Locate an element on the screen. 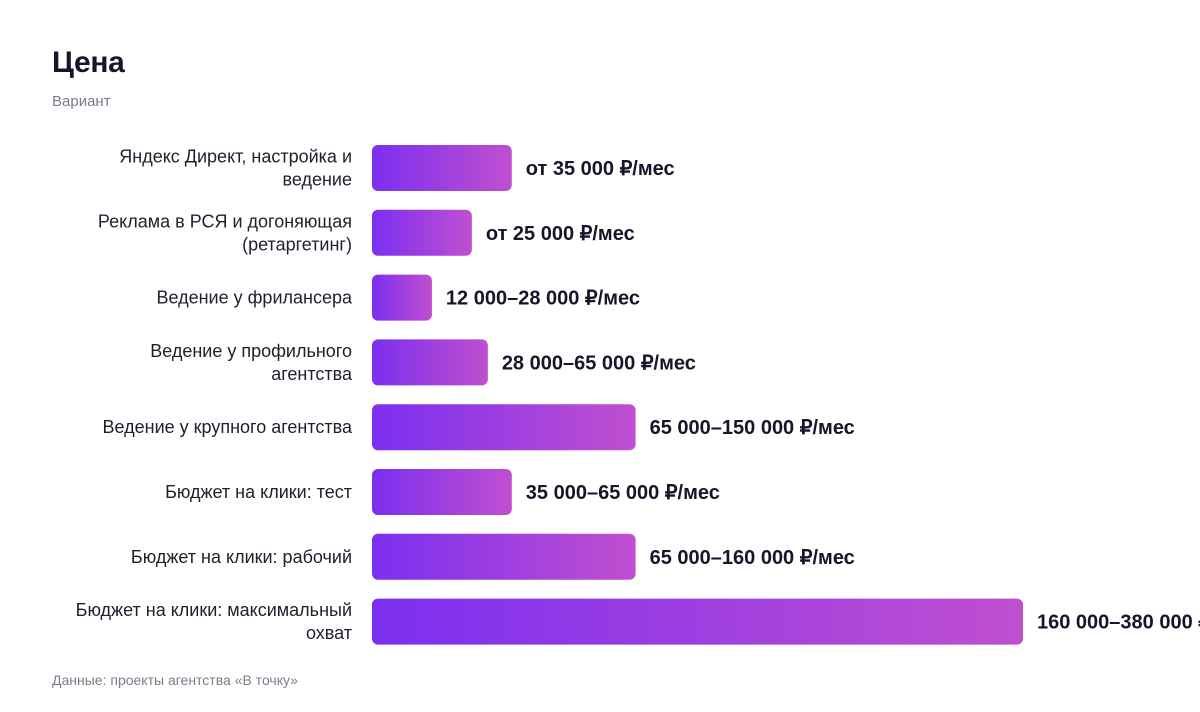 The image size is (1200, 712). category-label: Ведение у профильного is located at coordinates (251, 351).